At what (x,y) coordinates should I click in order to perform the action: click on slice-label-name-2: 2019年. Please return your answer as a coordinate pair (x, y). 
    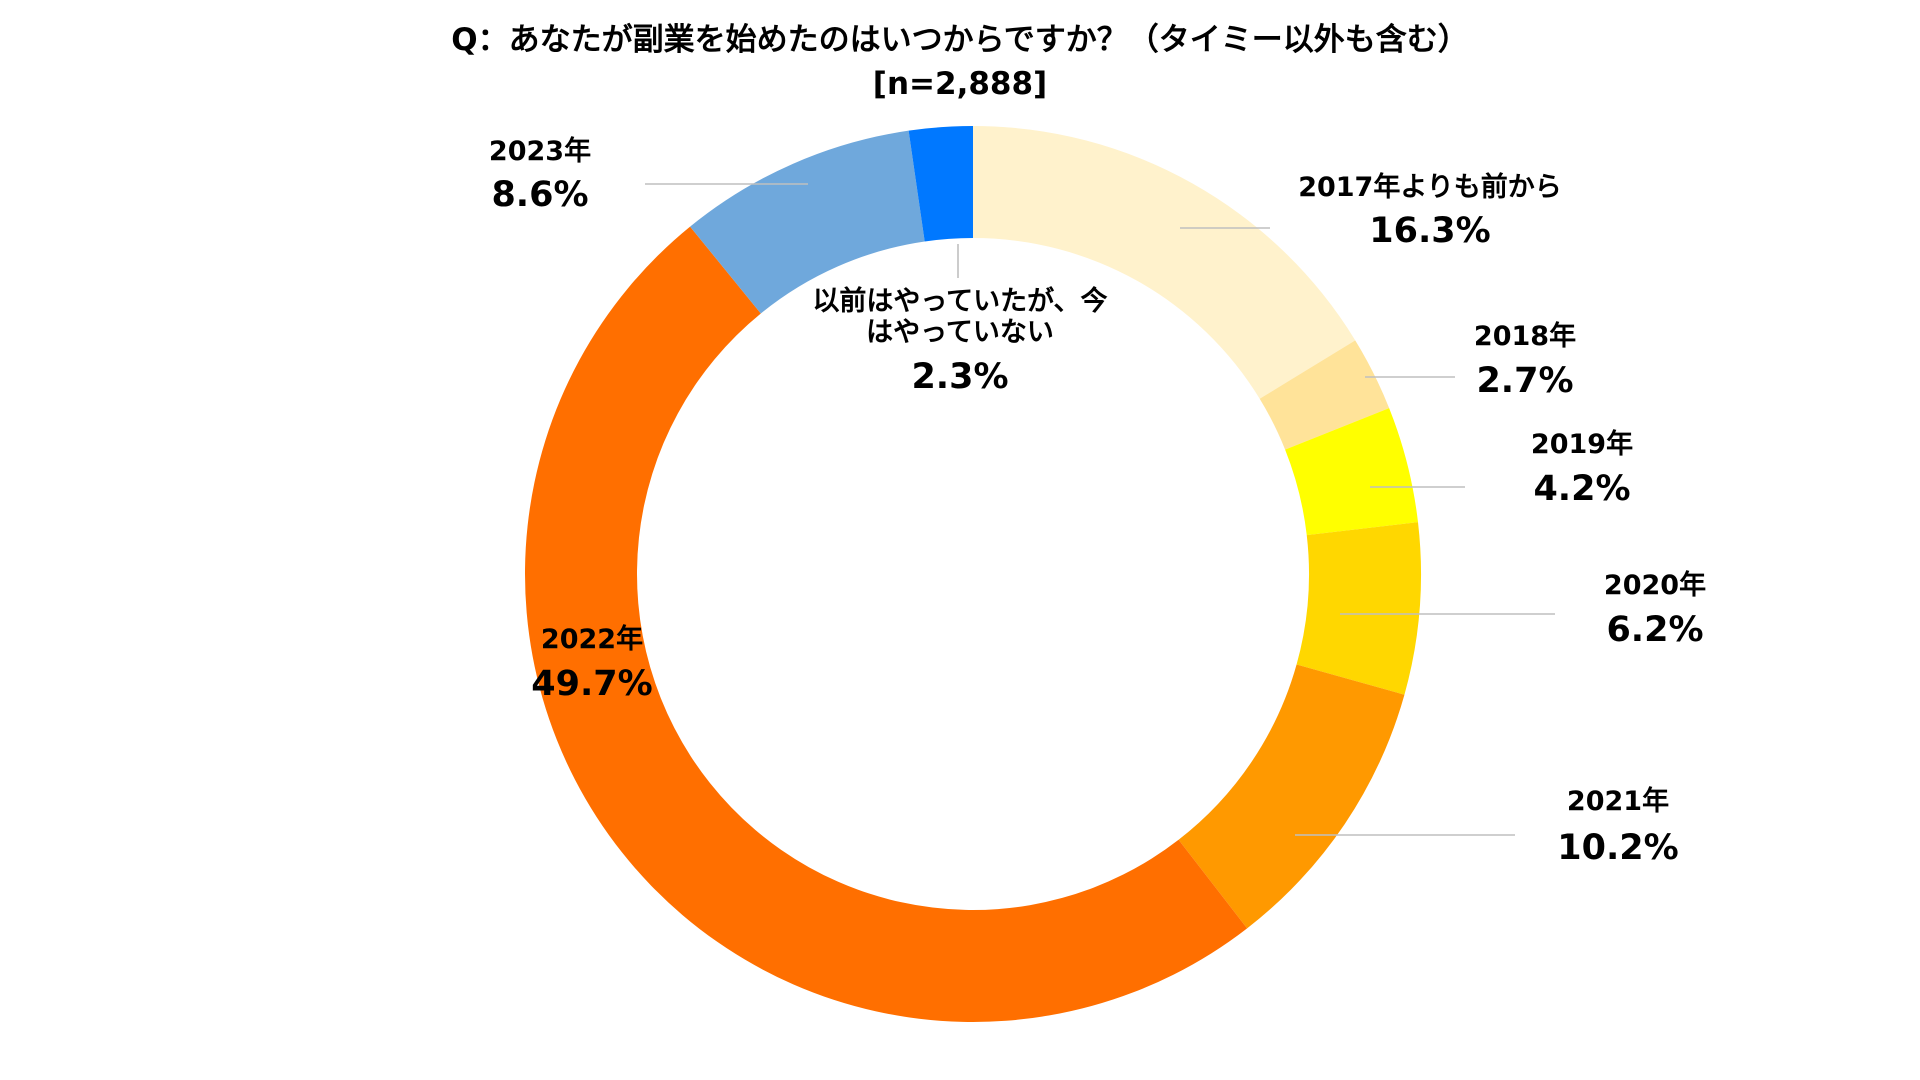
    Looking at the image, I should click on (1582, 444).